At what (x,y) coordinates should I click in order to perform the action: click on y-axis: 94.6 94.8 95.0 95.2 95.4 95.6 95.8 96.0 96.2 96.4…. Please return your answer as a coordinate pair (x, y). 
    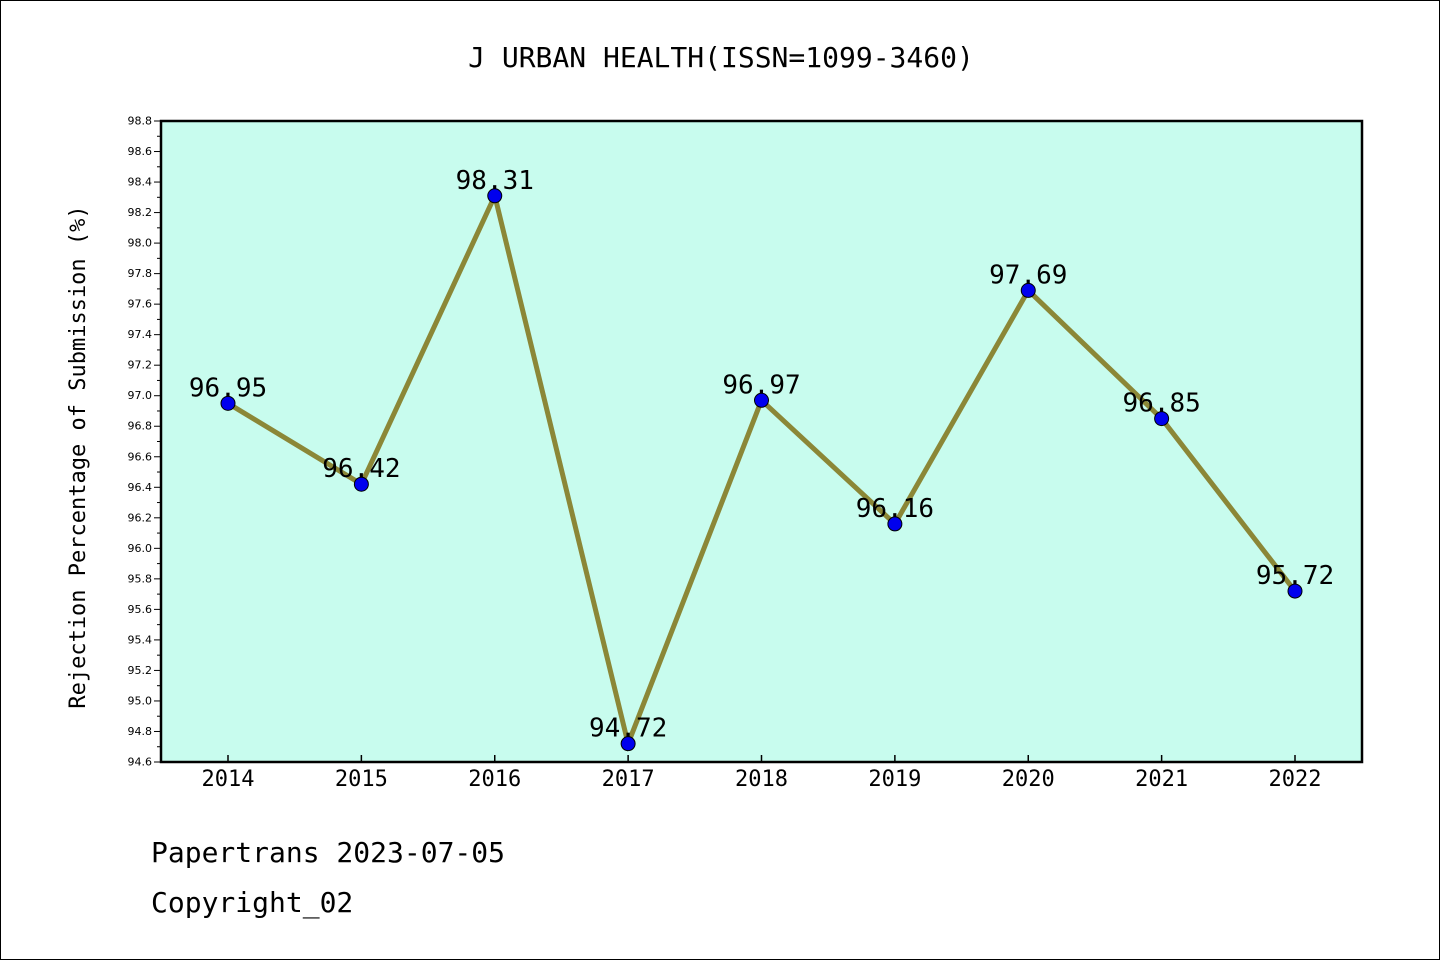
    Looking at the image, I should click on (144, 442).